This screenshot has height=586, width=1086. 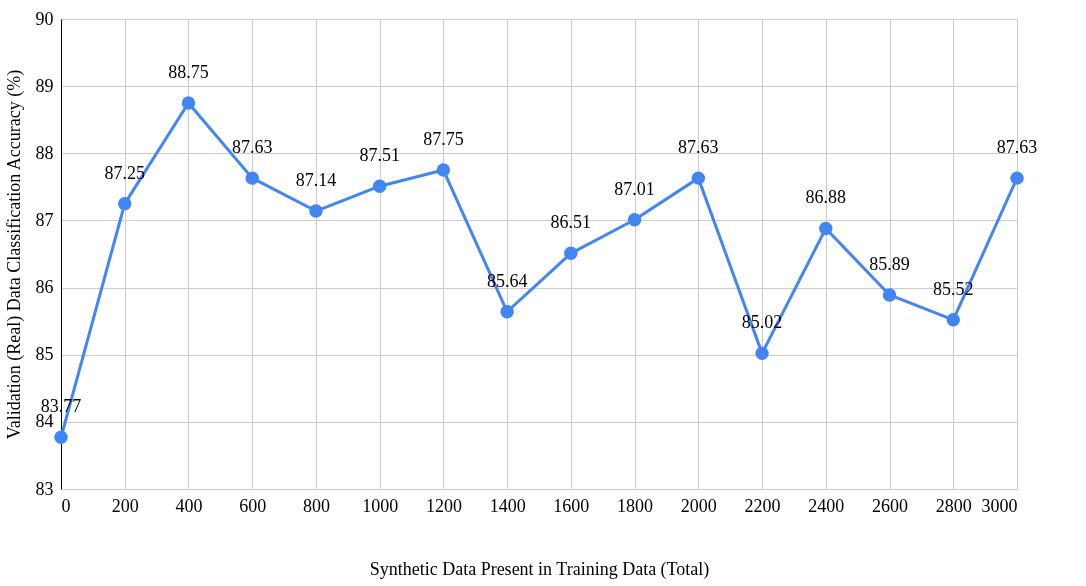 I want to click on x-tick-label: 2600, so click(x=890, y=505).